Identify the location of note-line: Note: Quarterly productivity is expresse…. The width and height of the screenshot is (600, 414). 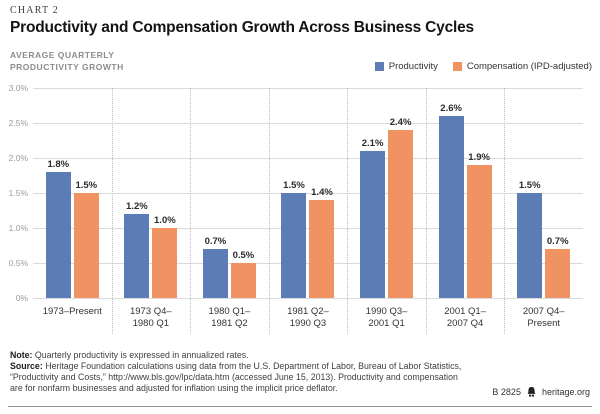
(241, 355).